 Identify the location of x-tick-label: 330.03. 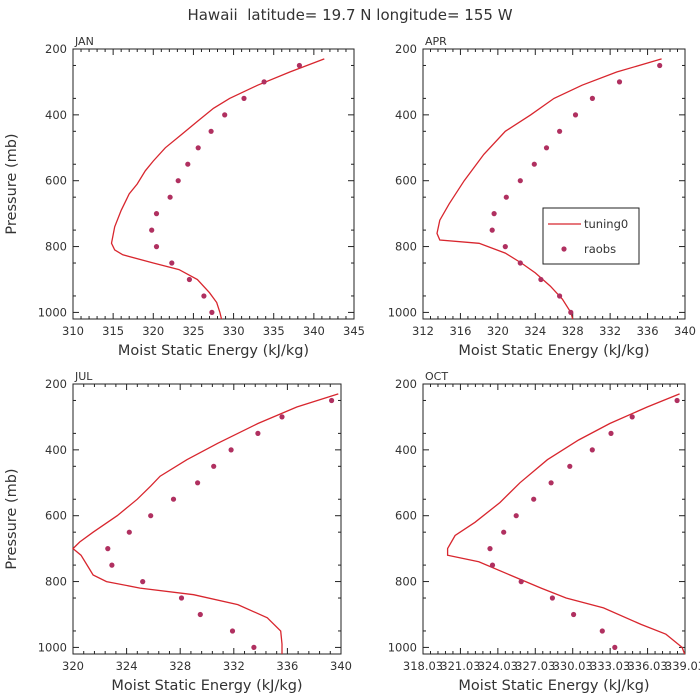
(573, 666).